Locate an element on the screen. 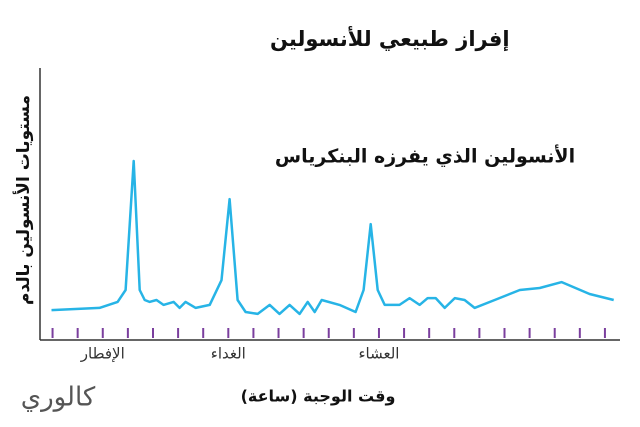 The image size is (640, 427). y-axis-label: مستويات الأنسولين بالدم is located at coordinates (23, 200).